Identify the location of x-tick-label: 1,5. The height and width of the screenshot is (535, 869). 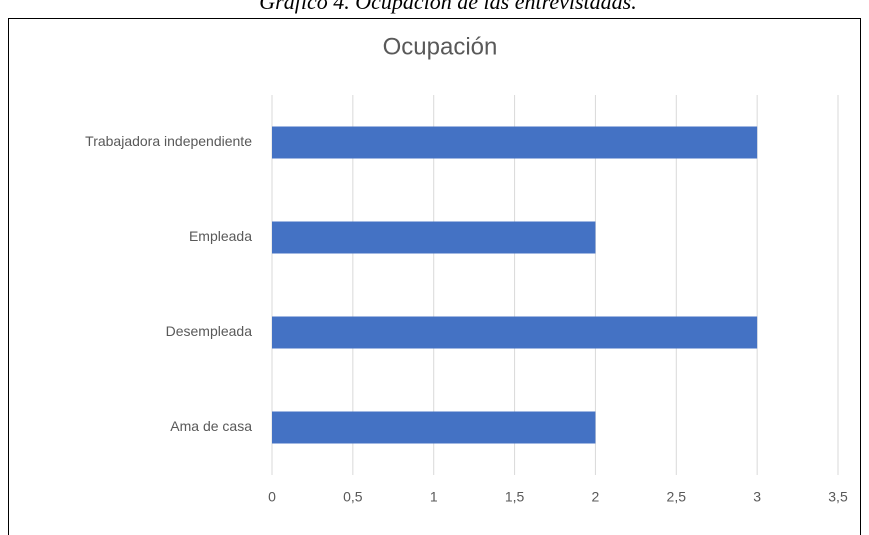
(515, 497).